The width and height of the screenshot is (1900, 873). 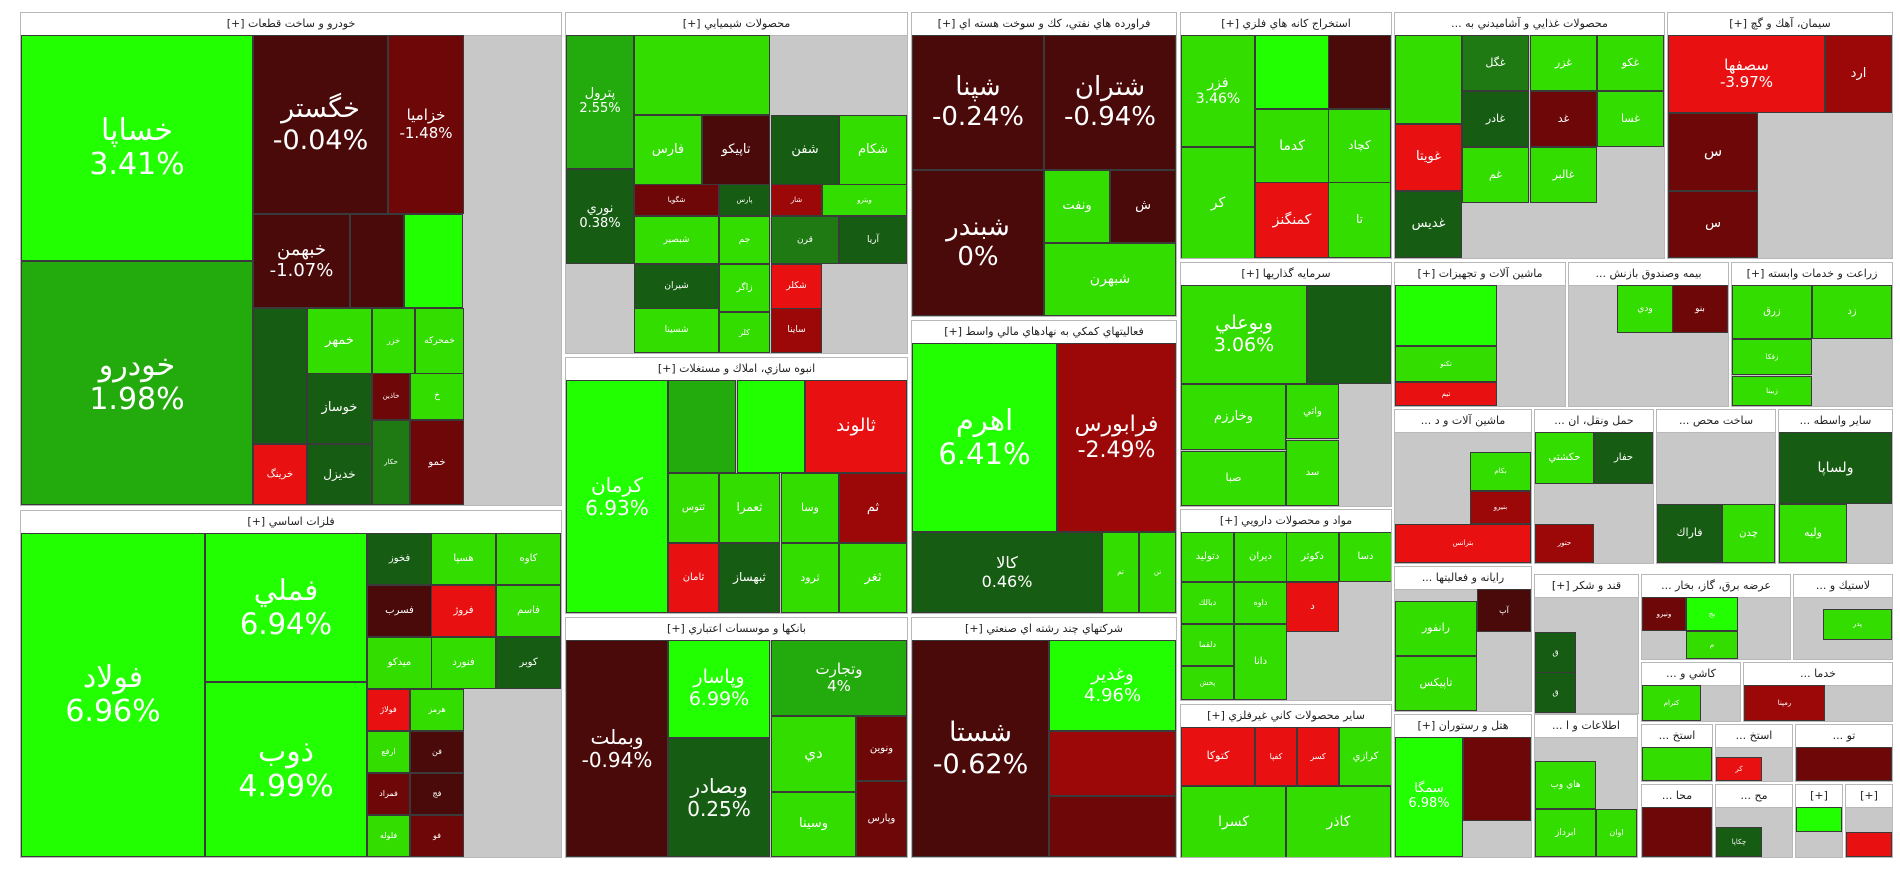 What do you see at coordinates (1664, 614) in the screenshot?
I see `stock-tile: ونيرو` at bounding box center [1664, 614].